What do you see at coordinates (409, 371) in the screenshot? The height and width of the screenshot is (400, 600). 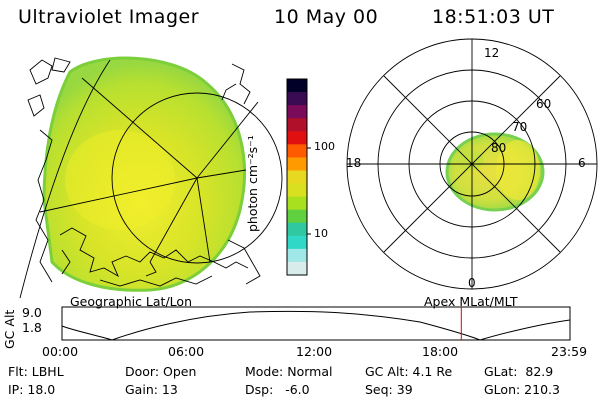 I see `info-gc-alt: GC Alt: 4.1 Re` at bounding box center [409, 371].